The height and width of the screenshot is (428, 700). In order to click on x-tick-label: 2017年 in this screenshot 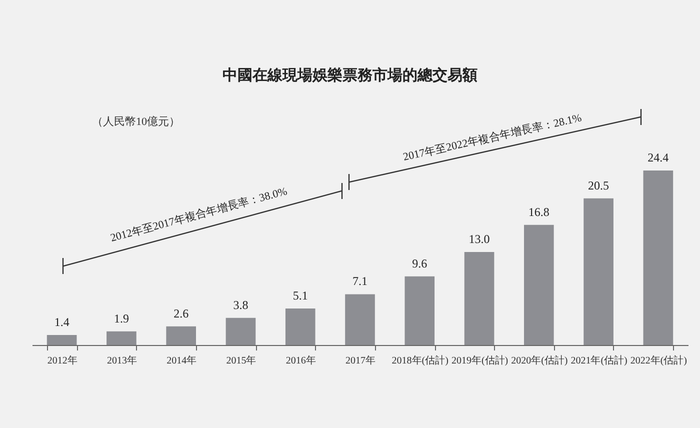, I will do `click(361, 360)`.